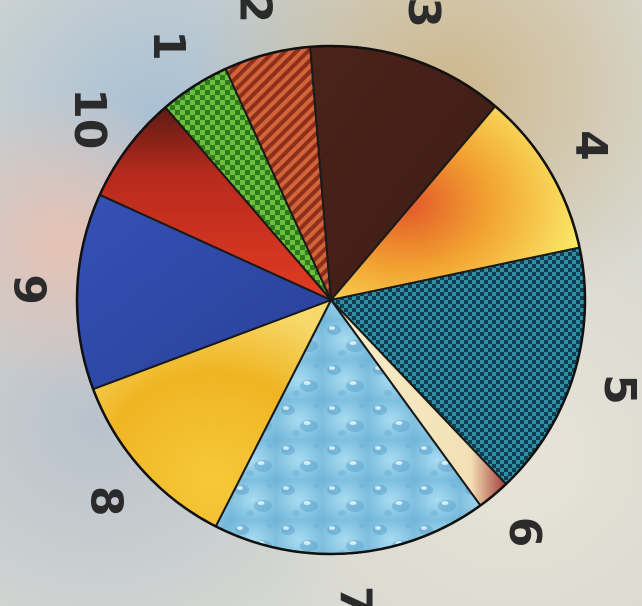 The image size is (642, 606). Describe the element at coordinates (89, 118) in the screenshot. I see `pie-label-10: 10` at that location.